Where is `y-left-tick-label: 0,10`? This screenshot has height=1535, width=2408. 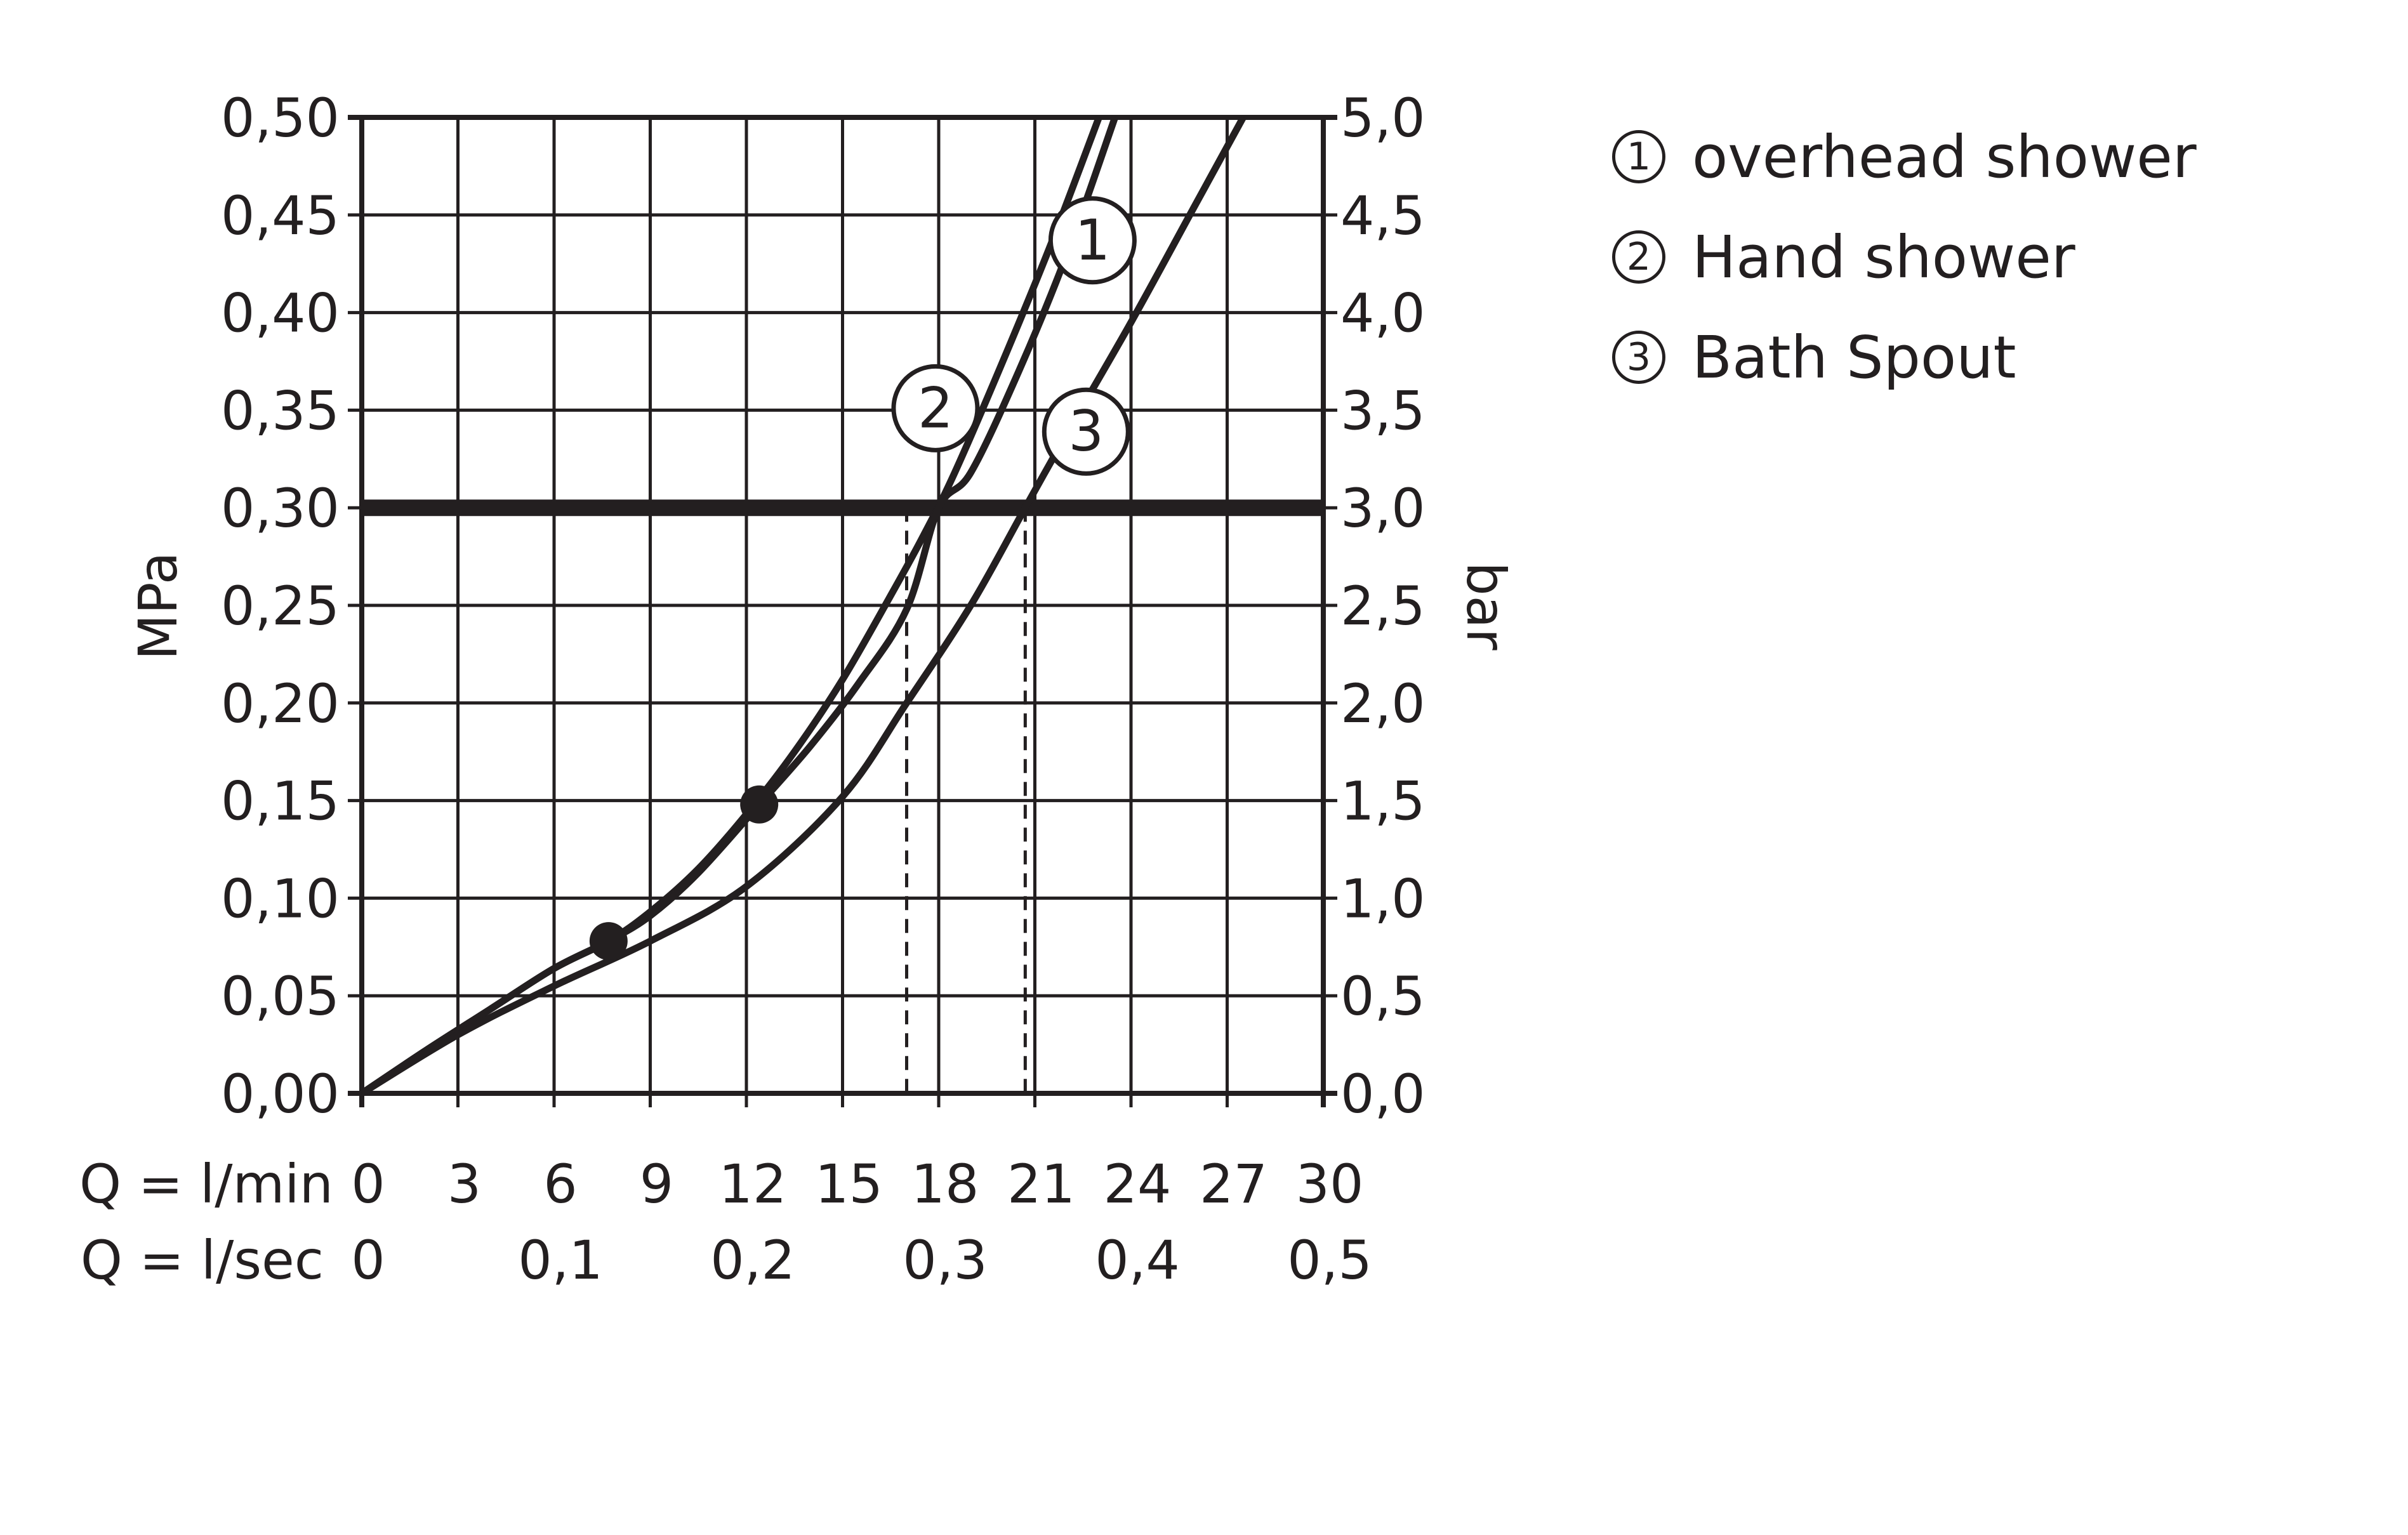
y-left-tick-label: 0,10 is located at coordinates (280, 898).